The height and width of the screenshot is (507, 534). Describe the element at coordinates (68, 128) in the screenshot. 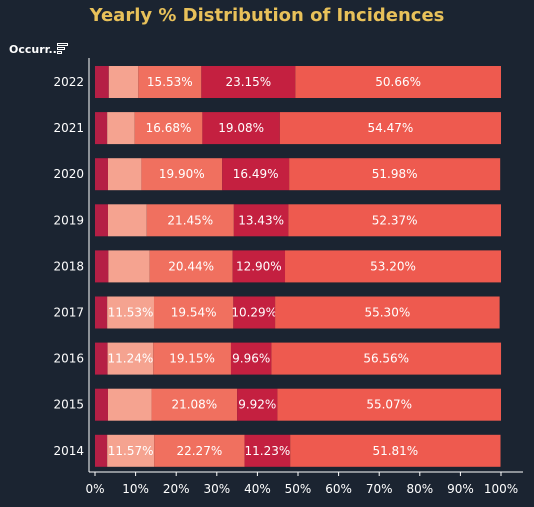

I see `category-label: 2021` at that location.